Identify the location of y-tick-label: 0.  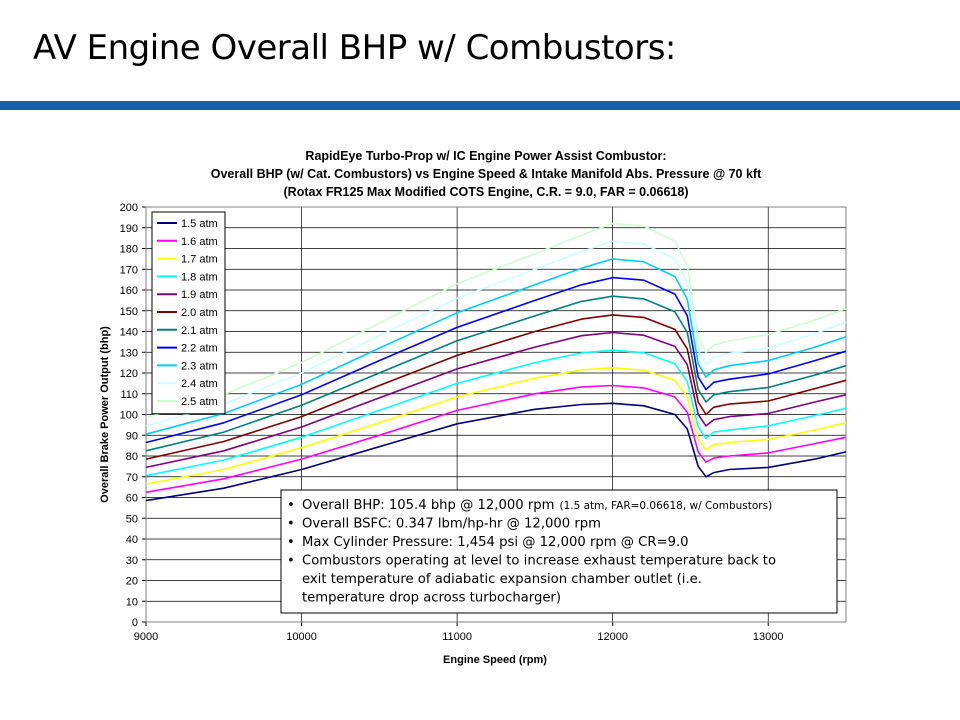
(135, 623).